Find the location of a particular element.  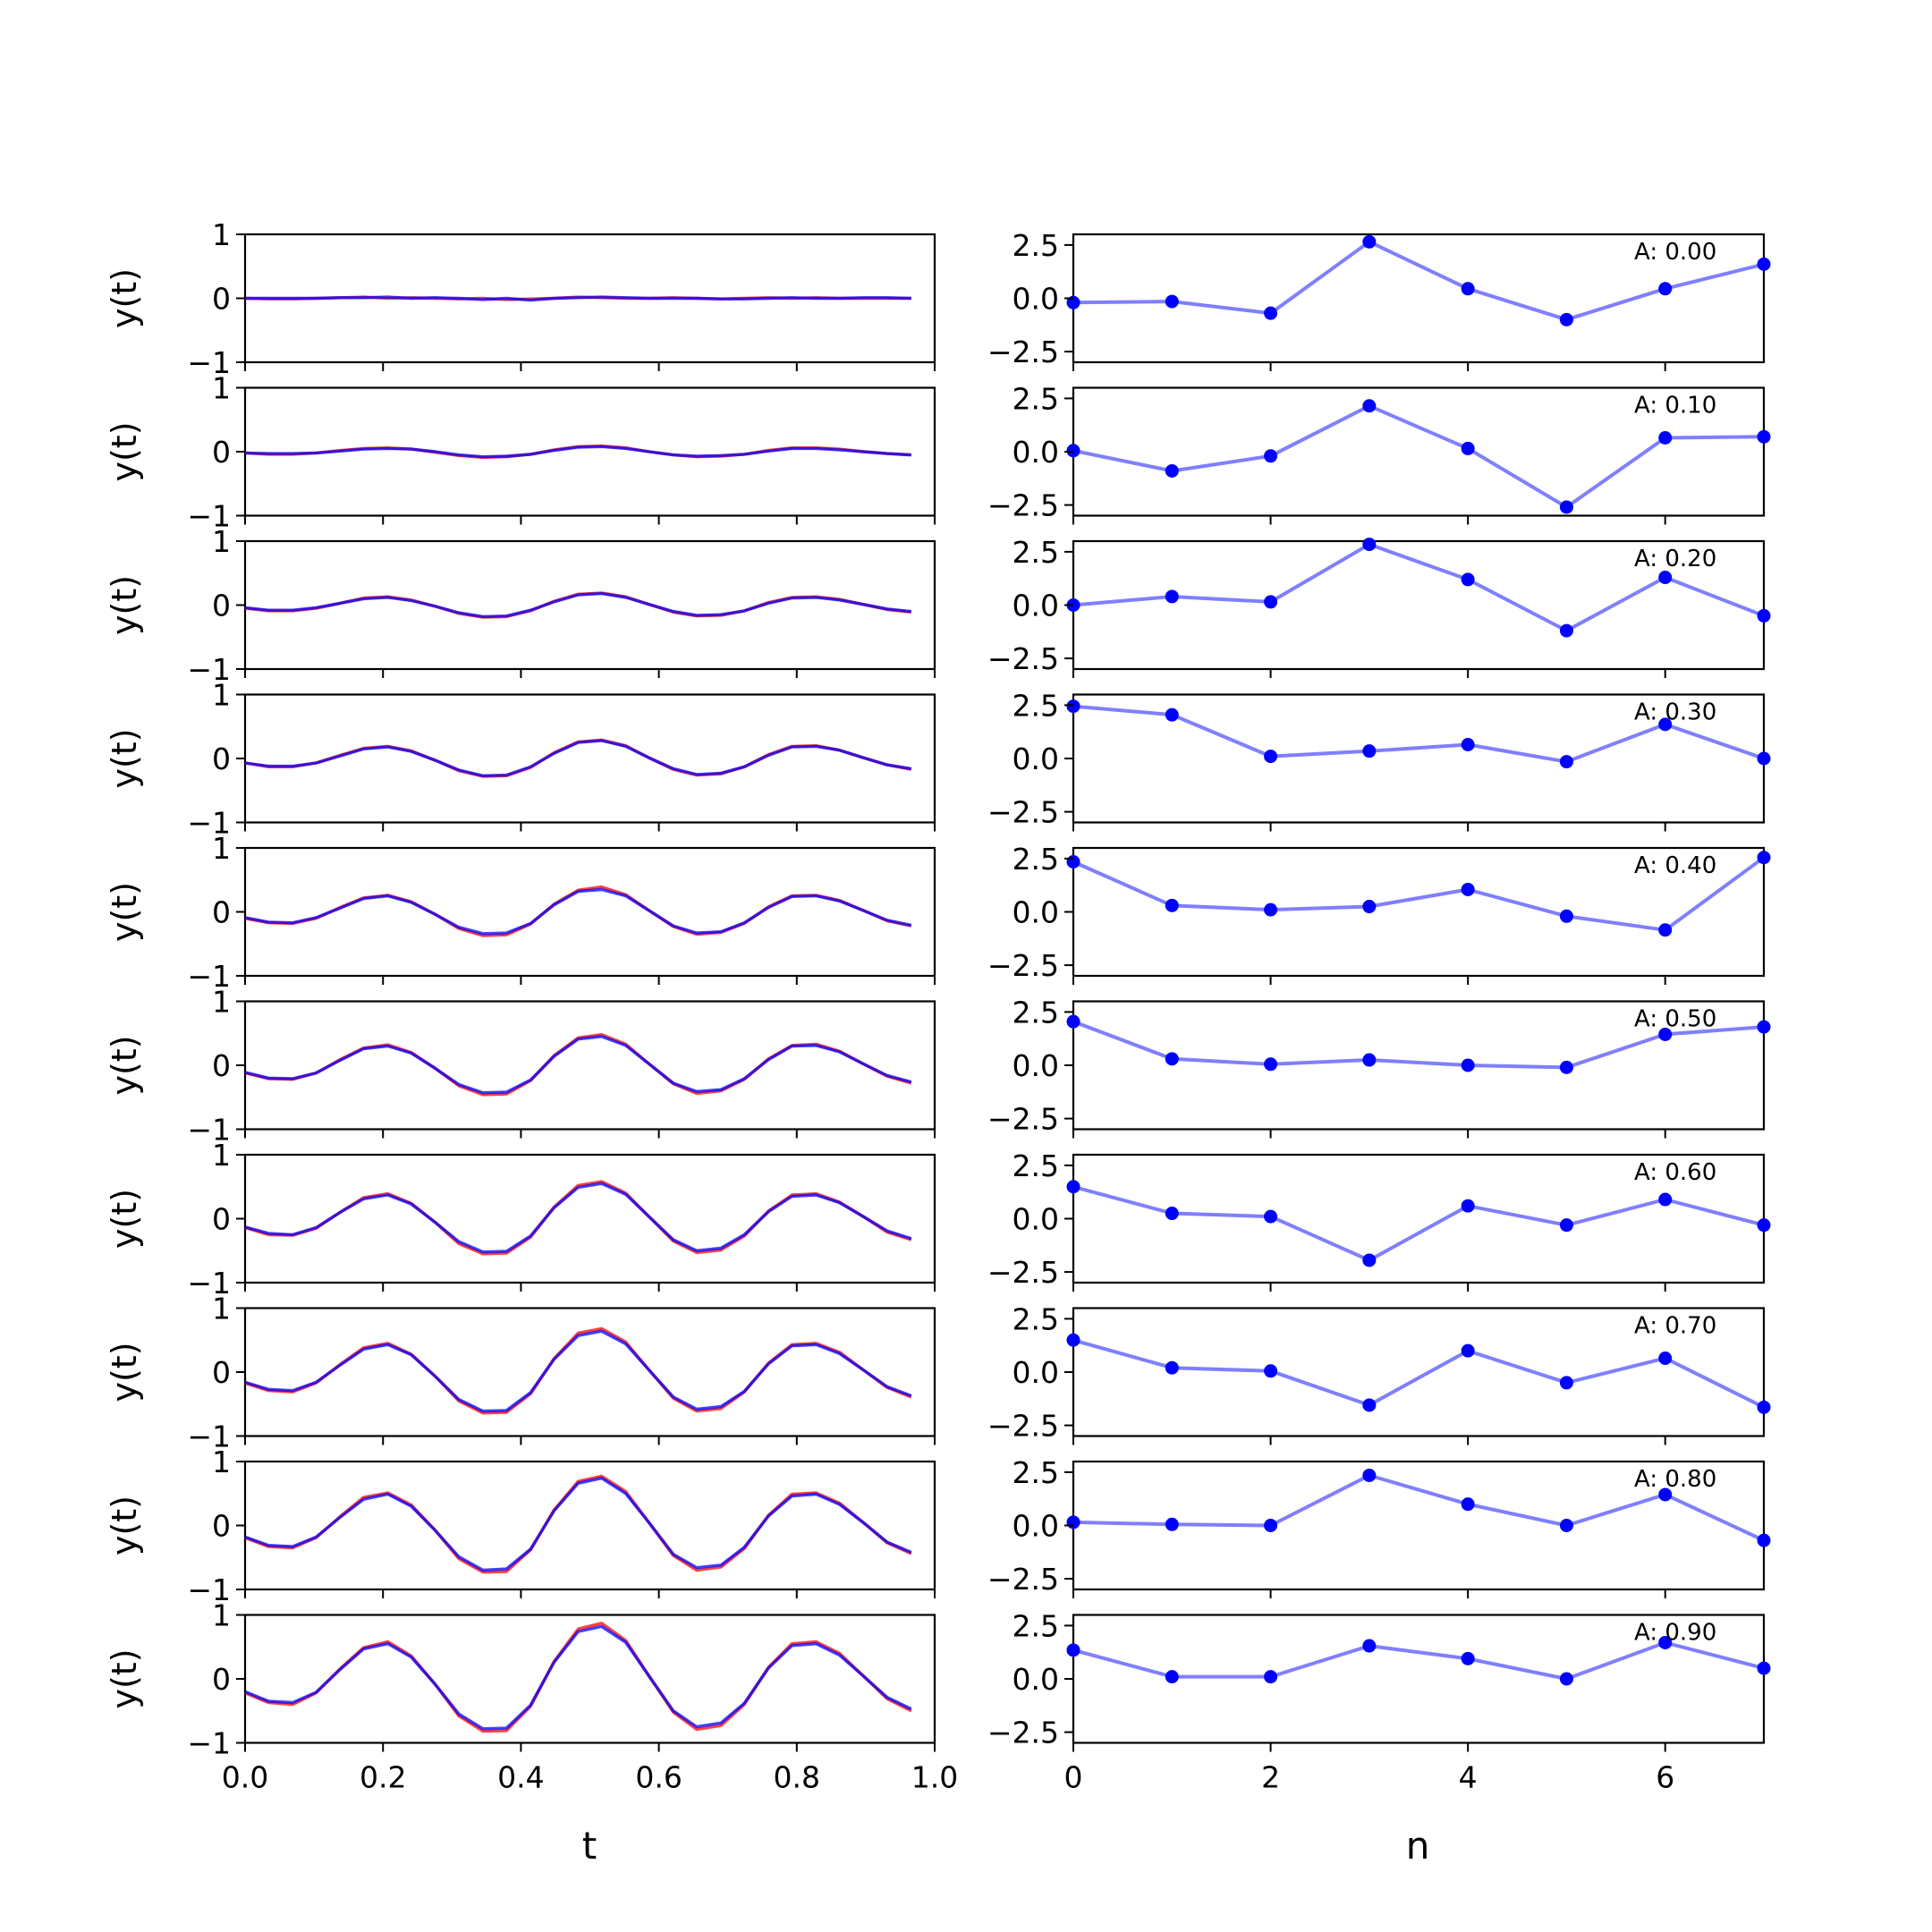

time-panel-9: −1 0 1 y(t) 0.0 0.2 0.4 0.6 0.8 1.0 is located at coordinates (531, 1696).